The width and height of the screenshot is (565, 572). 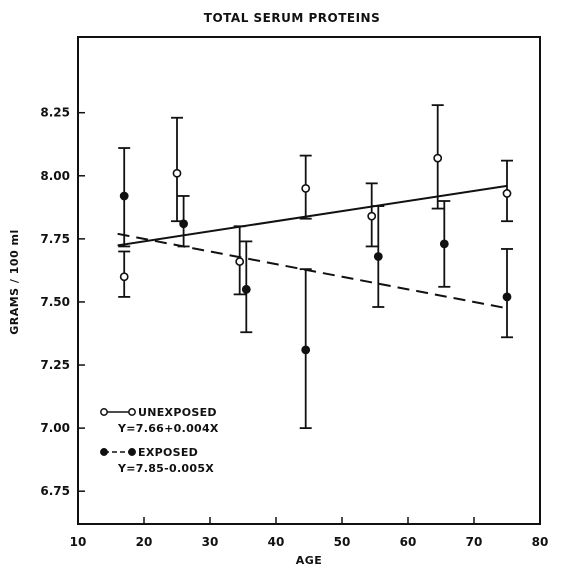 I want to click on x-tick-label: 60, so click(x=408, y=542).